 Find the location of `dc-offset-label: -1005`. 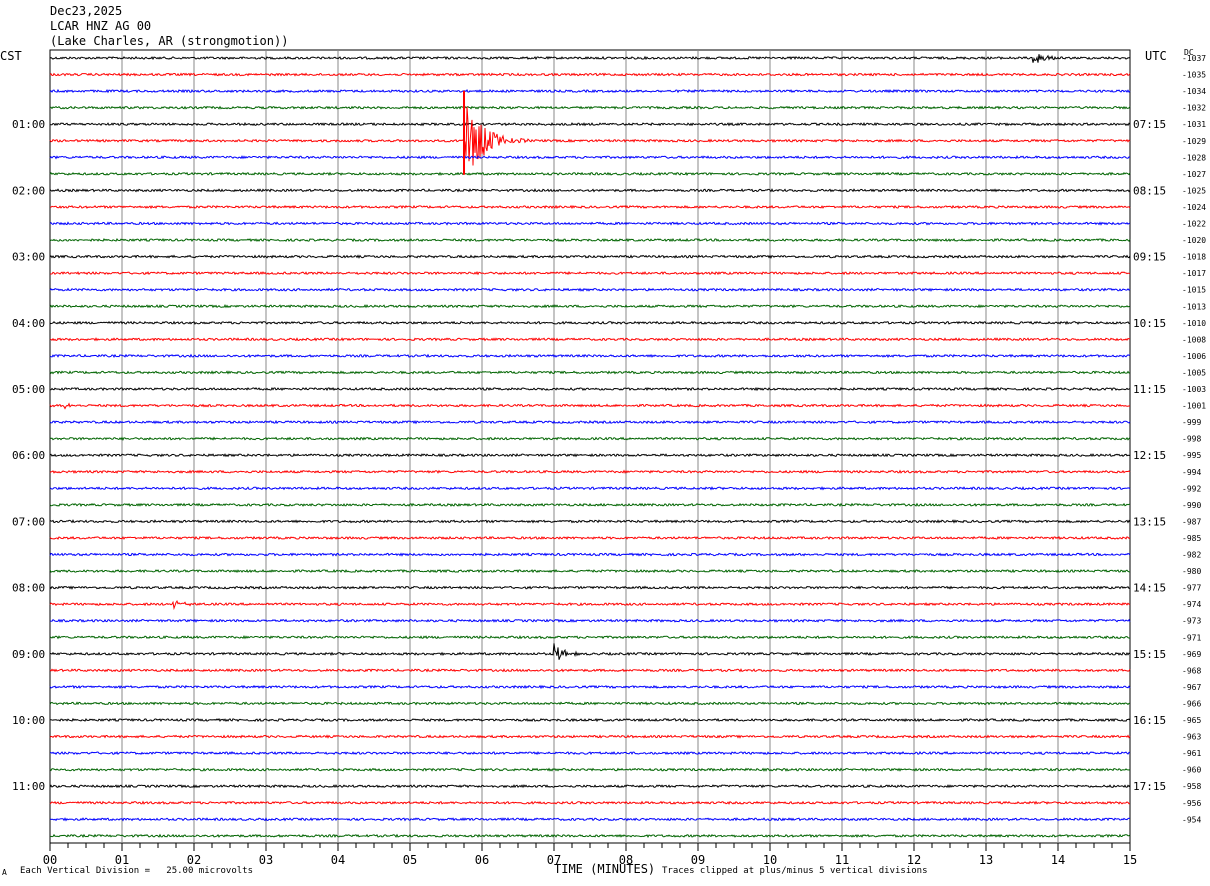

dc-offset-label: -1005 is located at coordinates (1194, 372).